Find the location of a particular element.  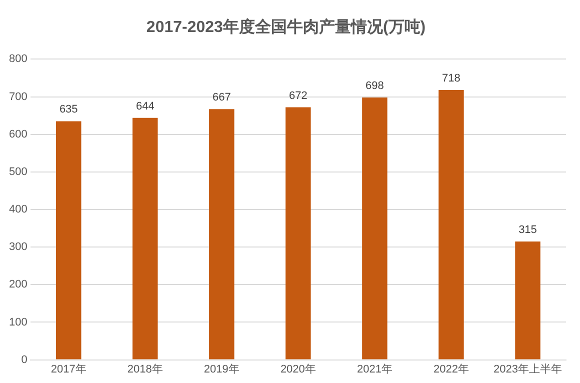

x-tick-label: 2019年 is located at coordinates (222, 369).